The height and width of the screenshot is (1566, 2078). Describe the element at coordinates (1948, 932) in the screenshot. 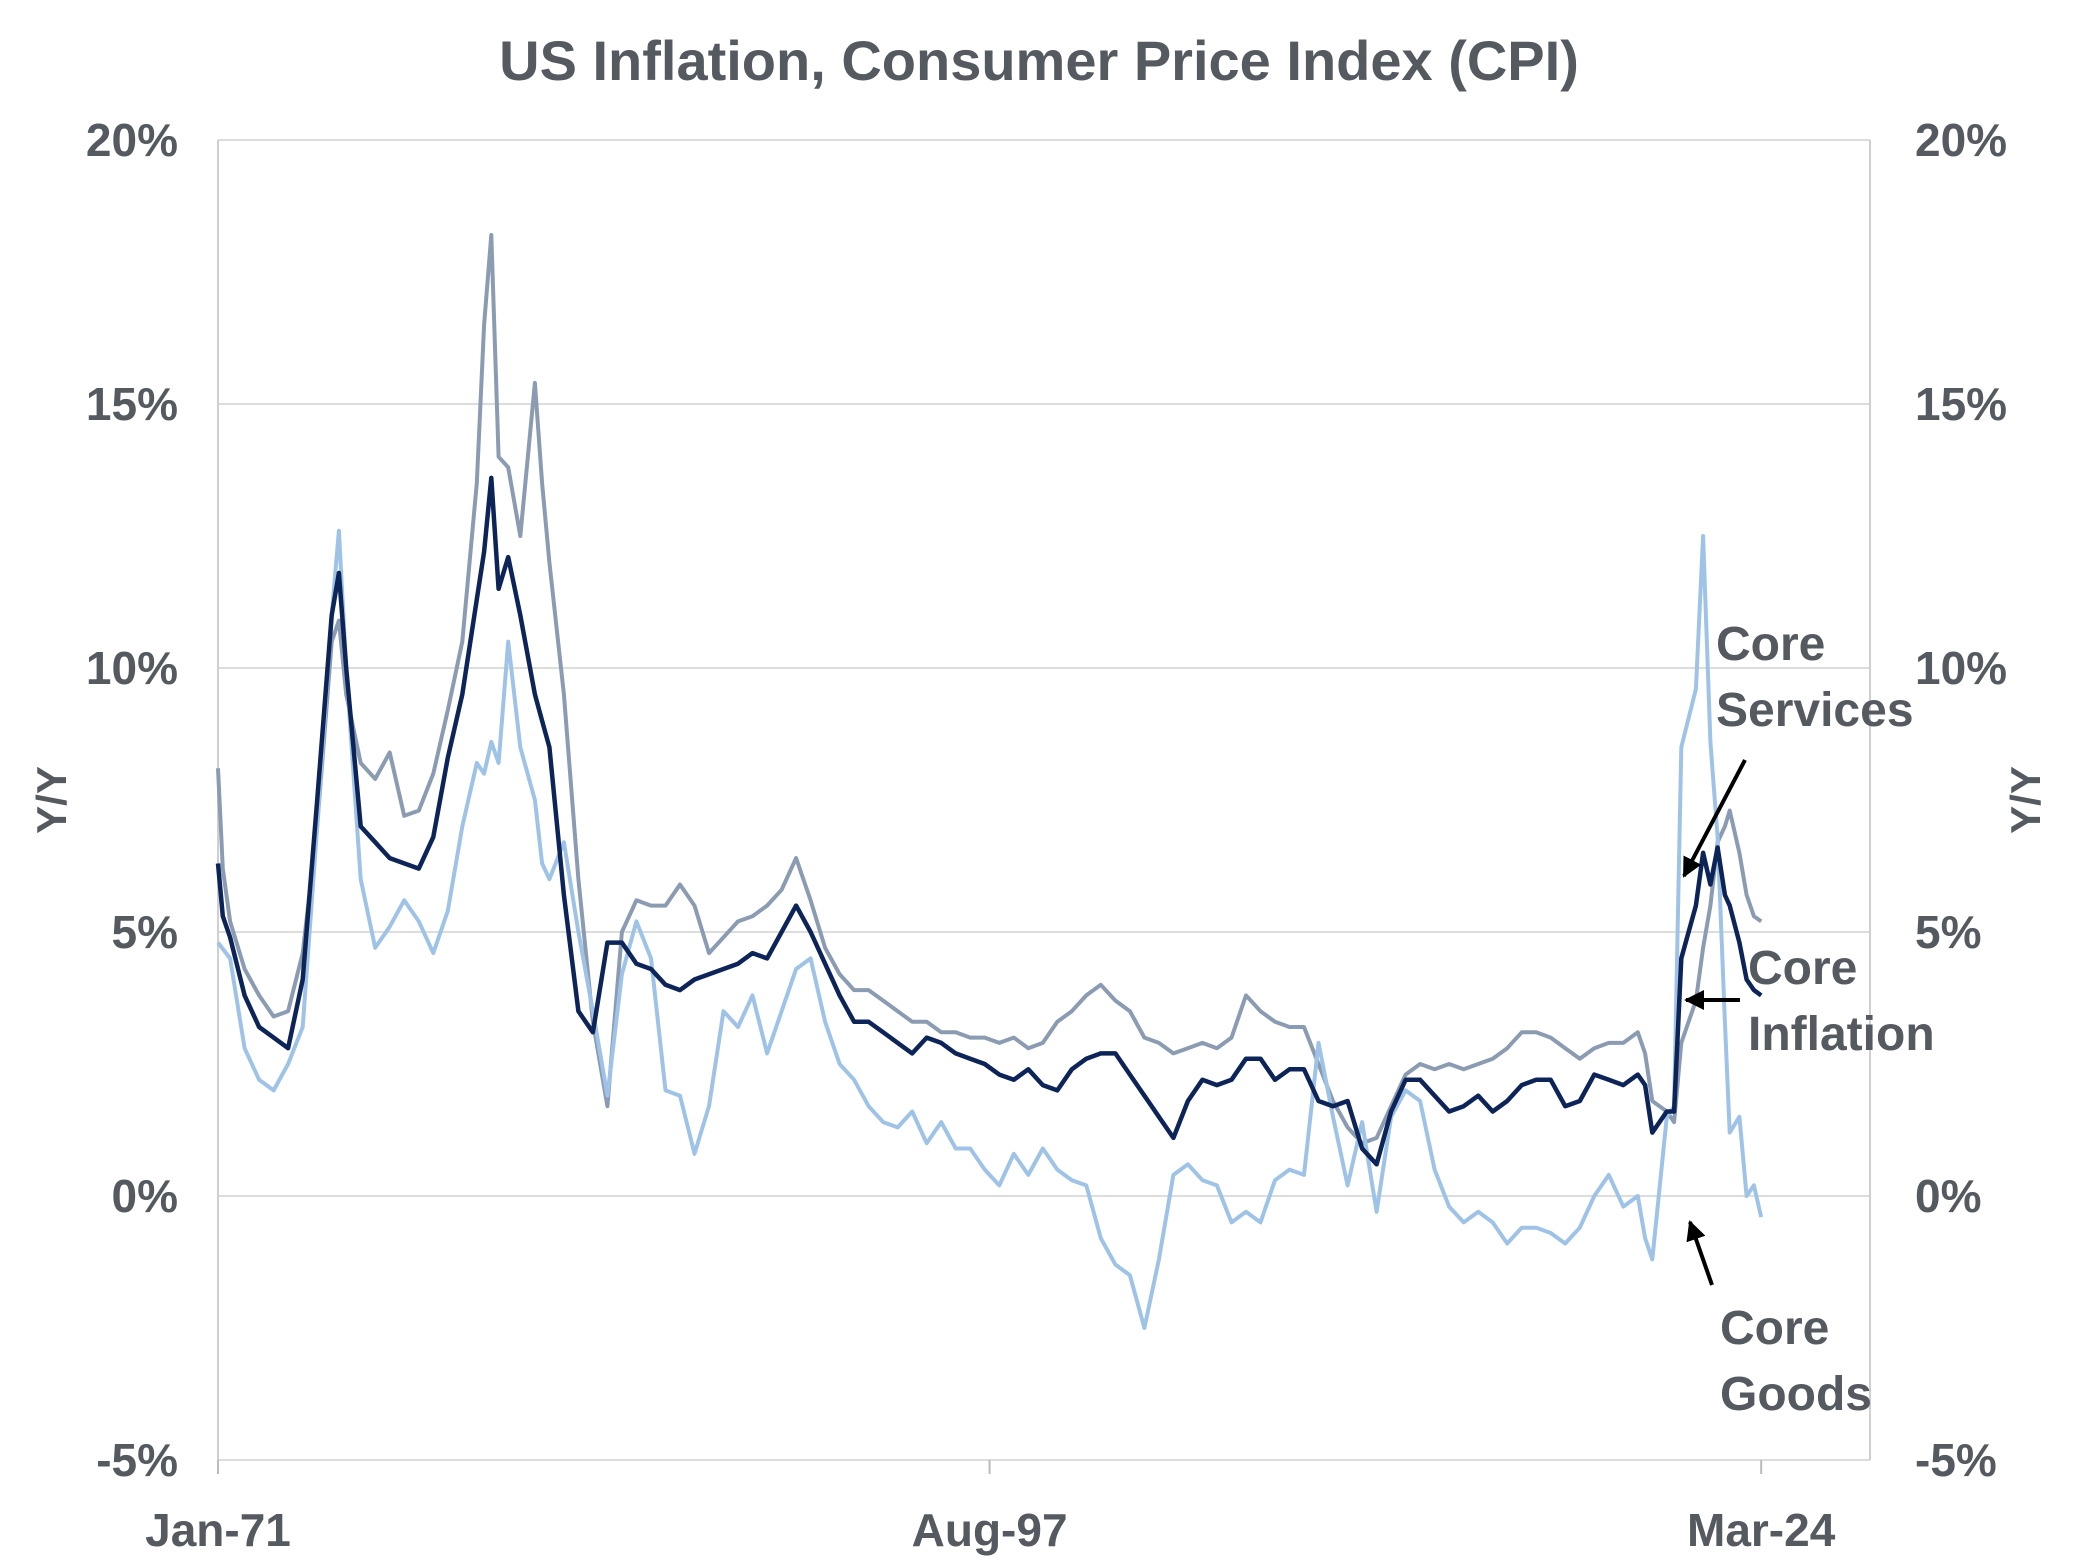

I see `y-tick-label-right: 5%` at that location.